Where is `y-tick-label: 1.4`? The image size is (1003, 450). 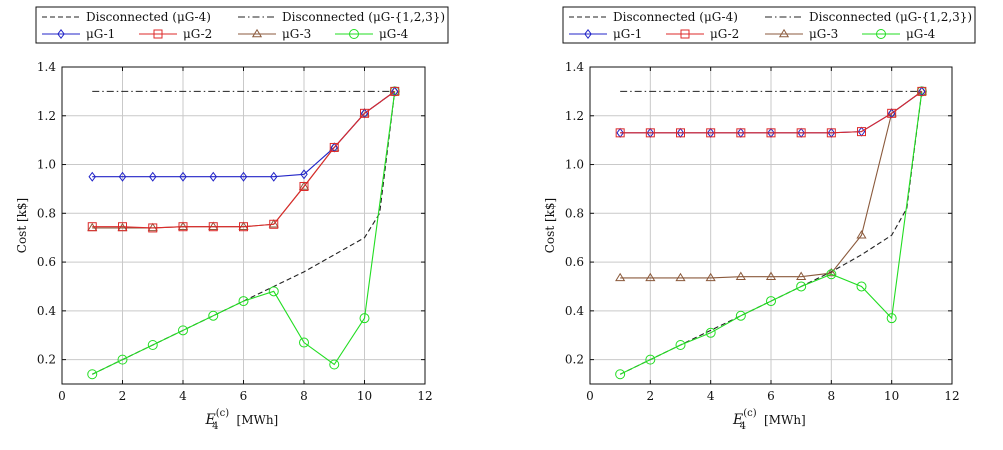
y-tick-label: 1.4 is located at coordinates (574, 67).